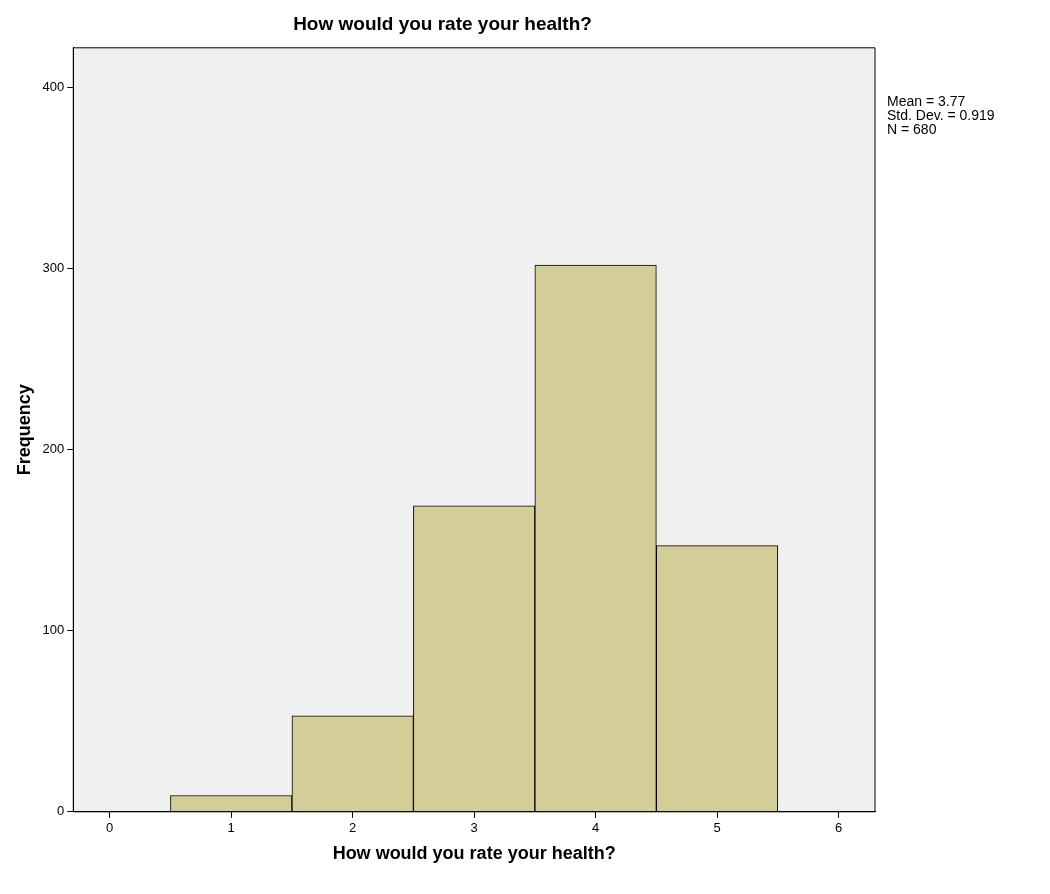 This screenshot has height=894, width=1050. Describe the element at coordinates (53, 630) in the screenshot. I see `y-tick-label: 100` at that location.